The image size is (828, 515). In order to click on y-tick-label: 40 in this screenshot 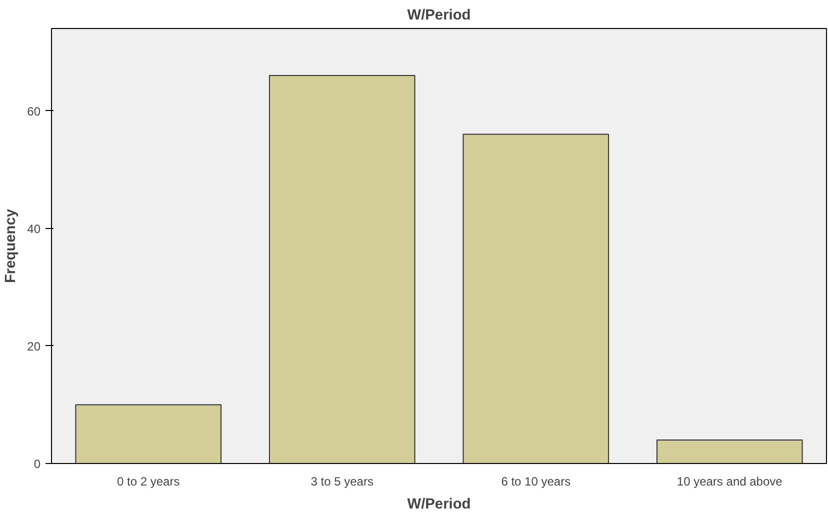, I will do `click(34, 229)`.